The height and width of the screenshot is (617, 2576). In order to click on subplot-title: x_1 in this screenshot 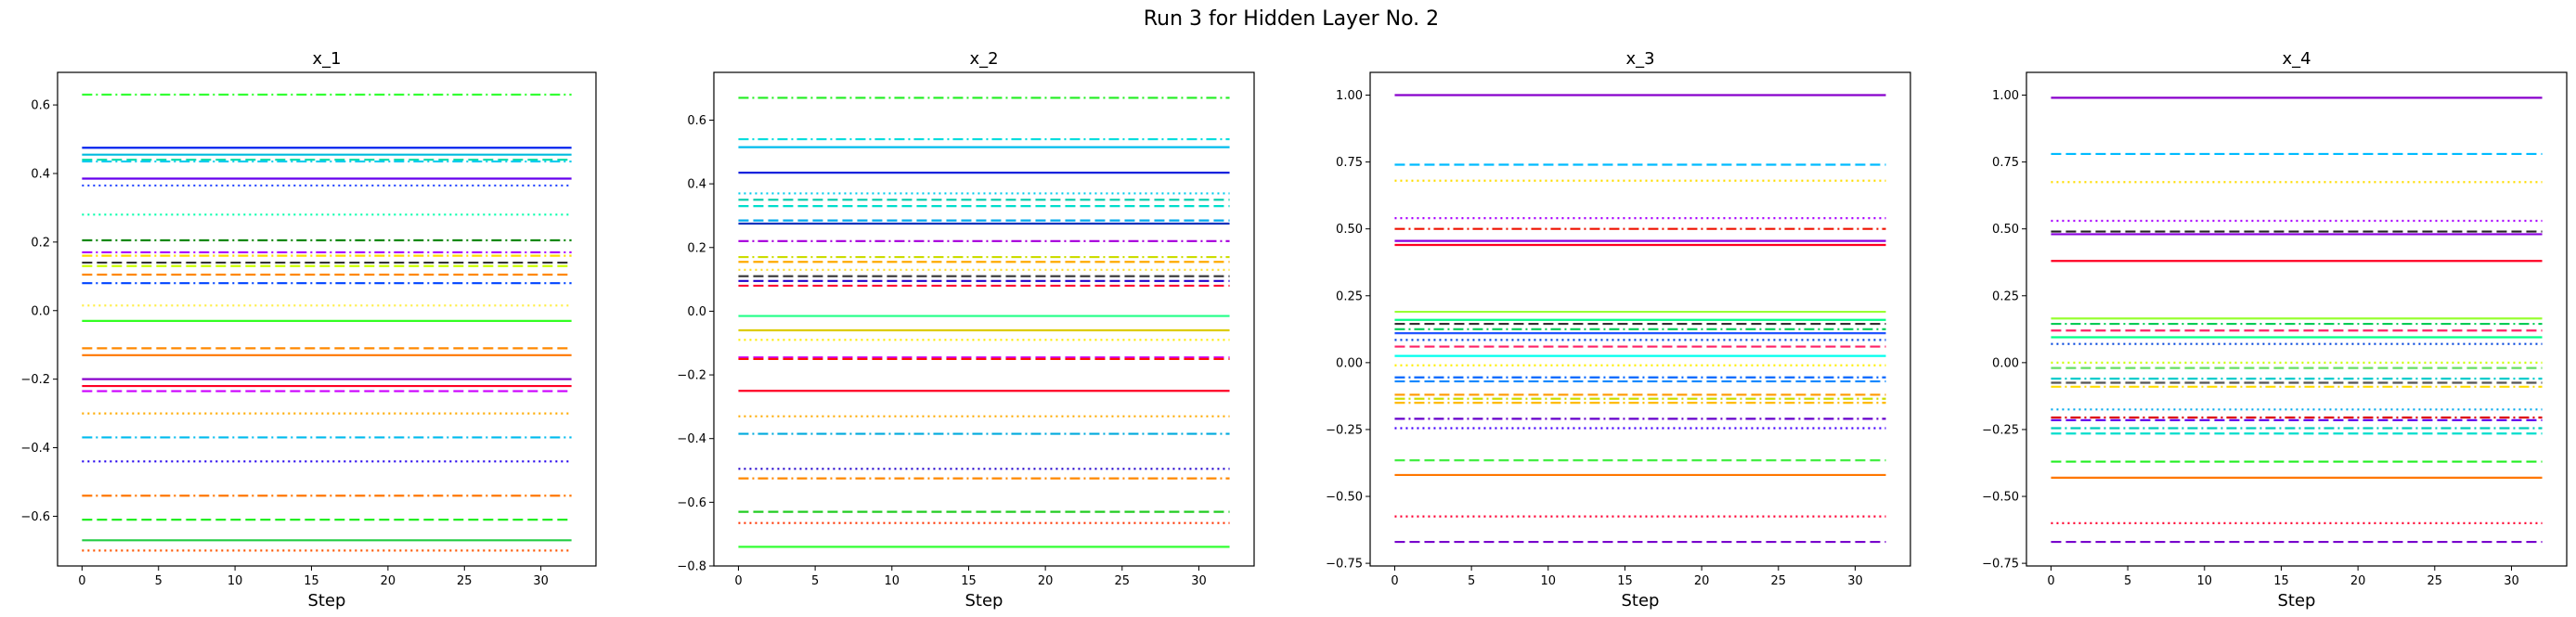, I will do `click(326, 59)`.